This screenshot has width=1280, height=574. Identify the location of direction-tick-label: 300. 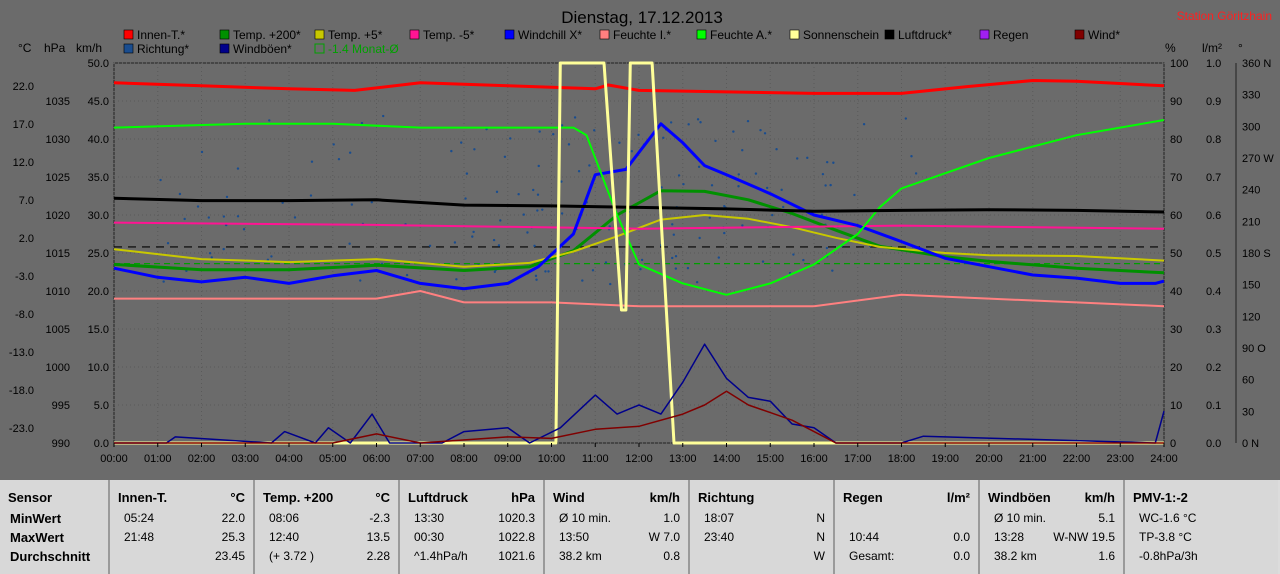
(1251, 127).